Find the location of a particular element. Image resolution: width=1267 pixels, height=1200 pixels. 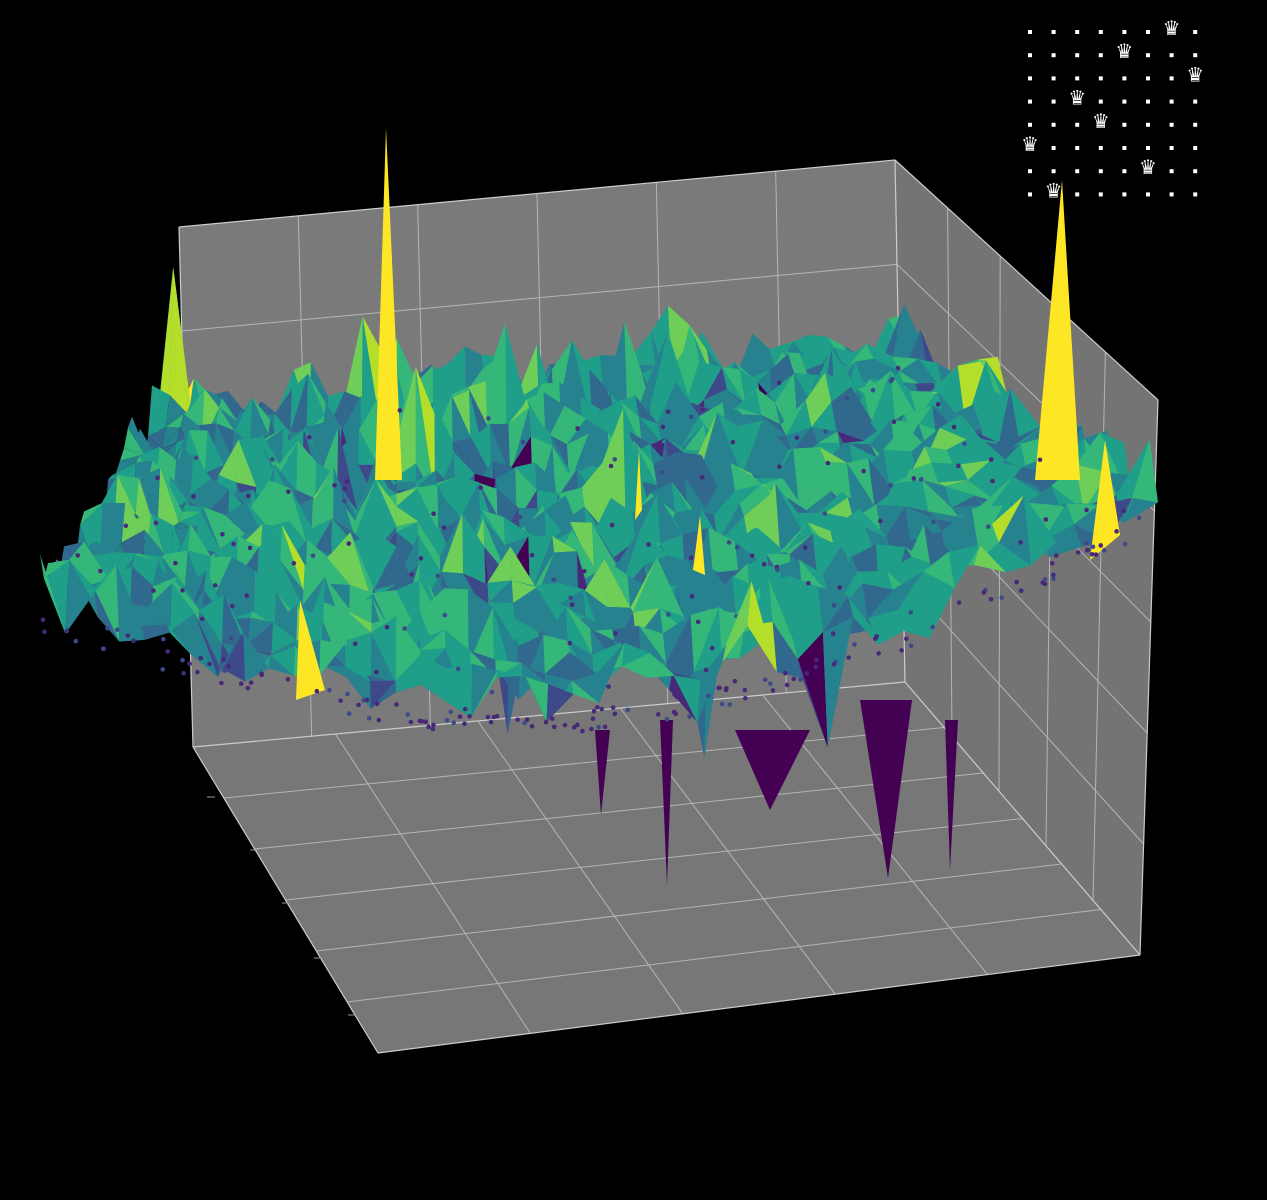

surface-trough is located at coordinates (666, 802).